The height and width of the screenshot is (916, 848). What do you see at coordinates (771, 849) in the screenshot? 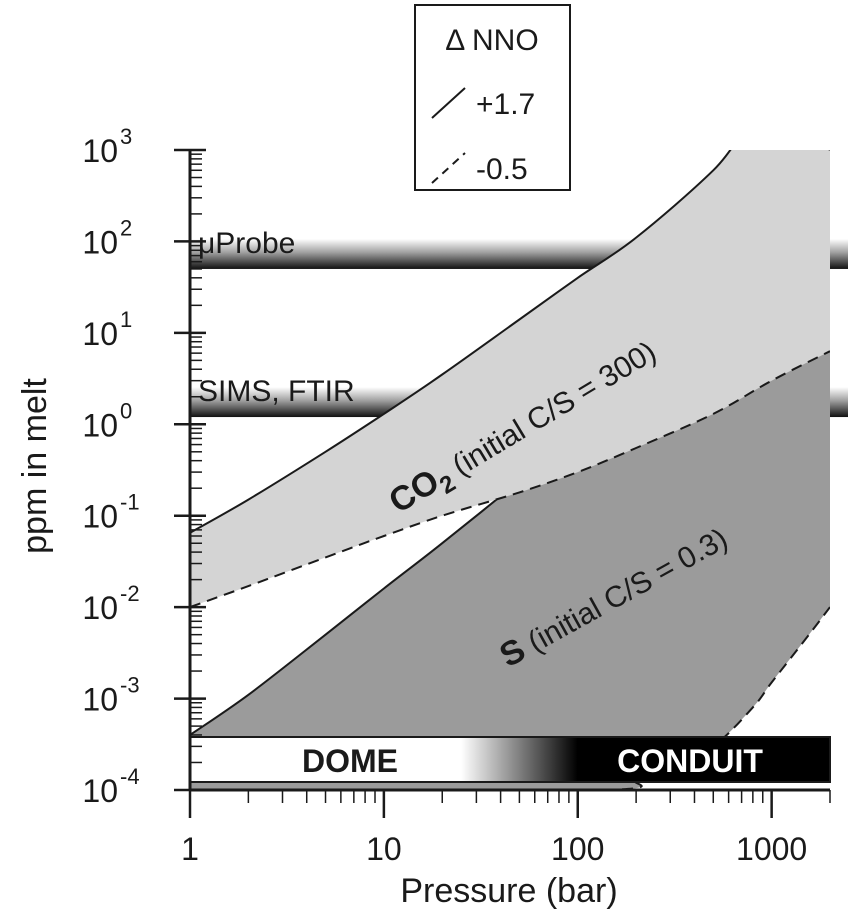
I see `x-tick-label: 1000` at bounding box center [771, 849].